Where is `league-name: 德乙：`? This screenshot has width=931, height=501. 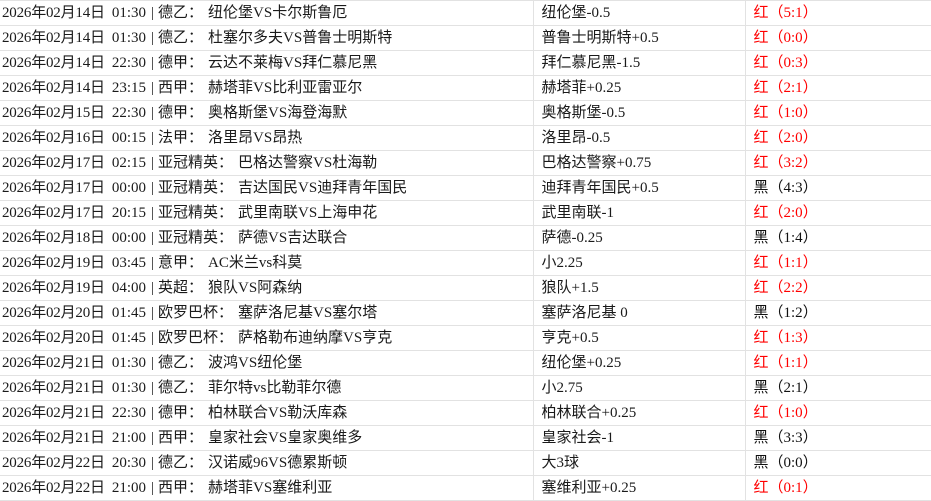 league-name: 德乙： is located at coordinates (181, 463).